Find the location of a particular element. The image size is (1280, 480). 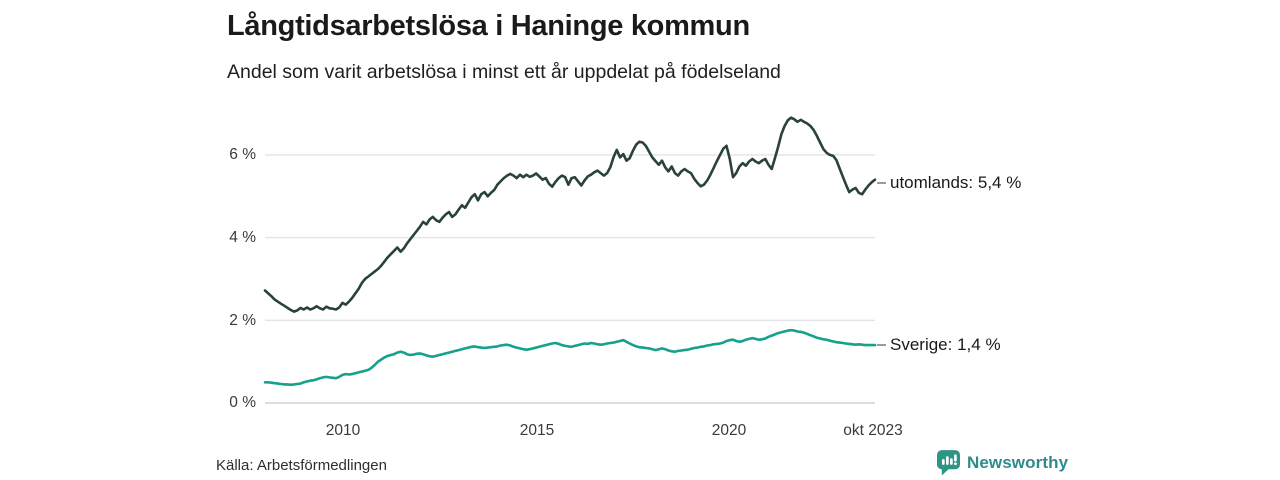

utomlands-tick-dash-icon is located at coordinates (881, 183).